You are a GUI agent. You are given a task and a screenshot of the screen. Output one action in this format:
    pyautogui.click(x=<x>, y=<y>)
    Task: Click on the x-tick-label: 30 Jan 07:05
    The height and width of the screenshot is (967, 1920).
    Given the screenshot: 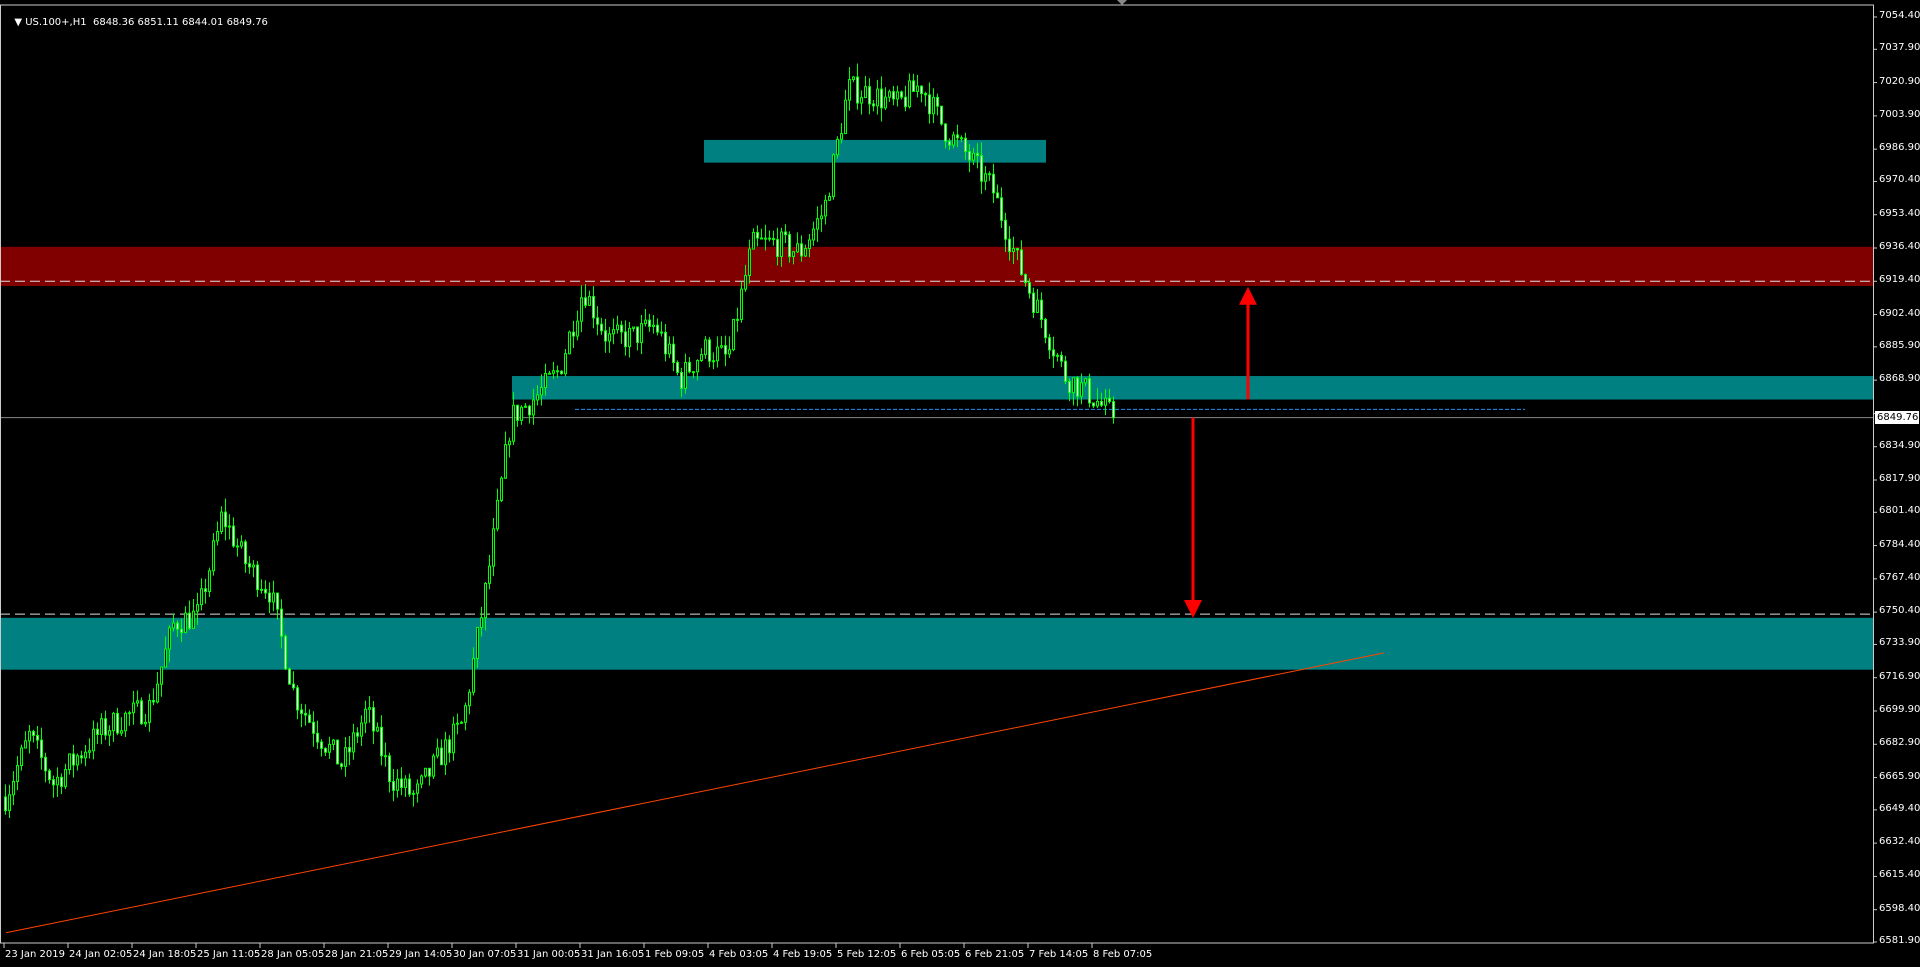 What is the action you would take?
    pyautogui.click(x=485, y=954)
    